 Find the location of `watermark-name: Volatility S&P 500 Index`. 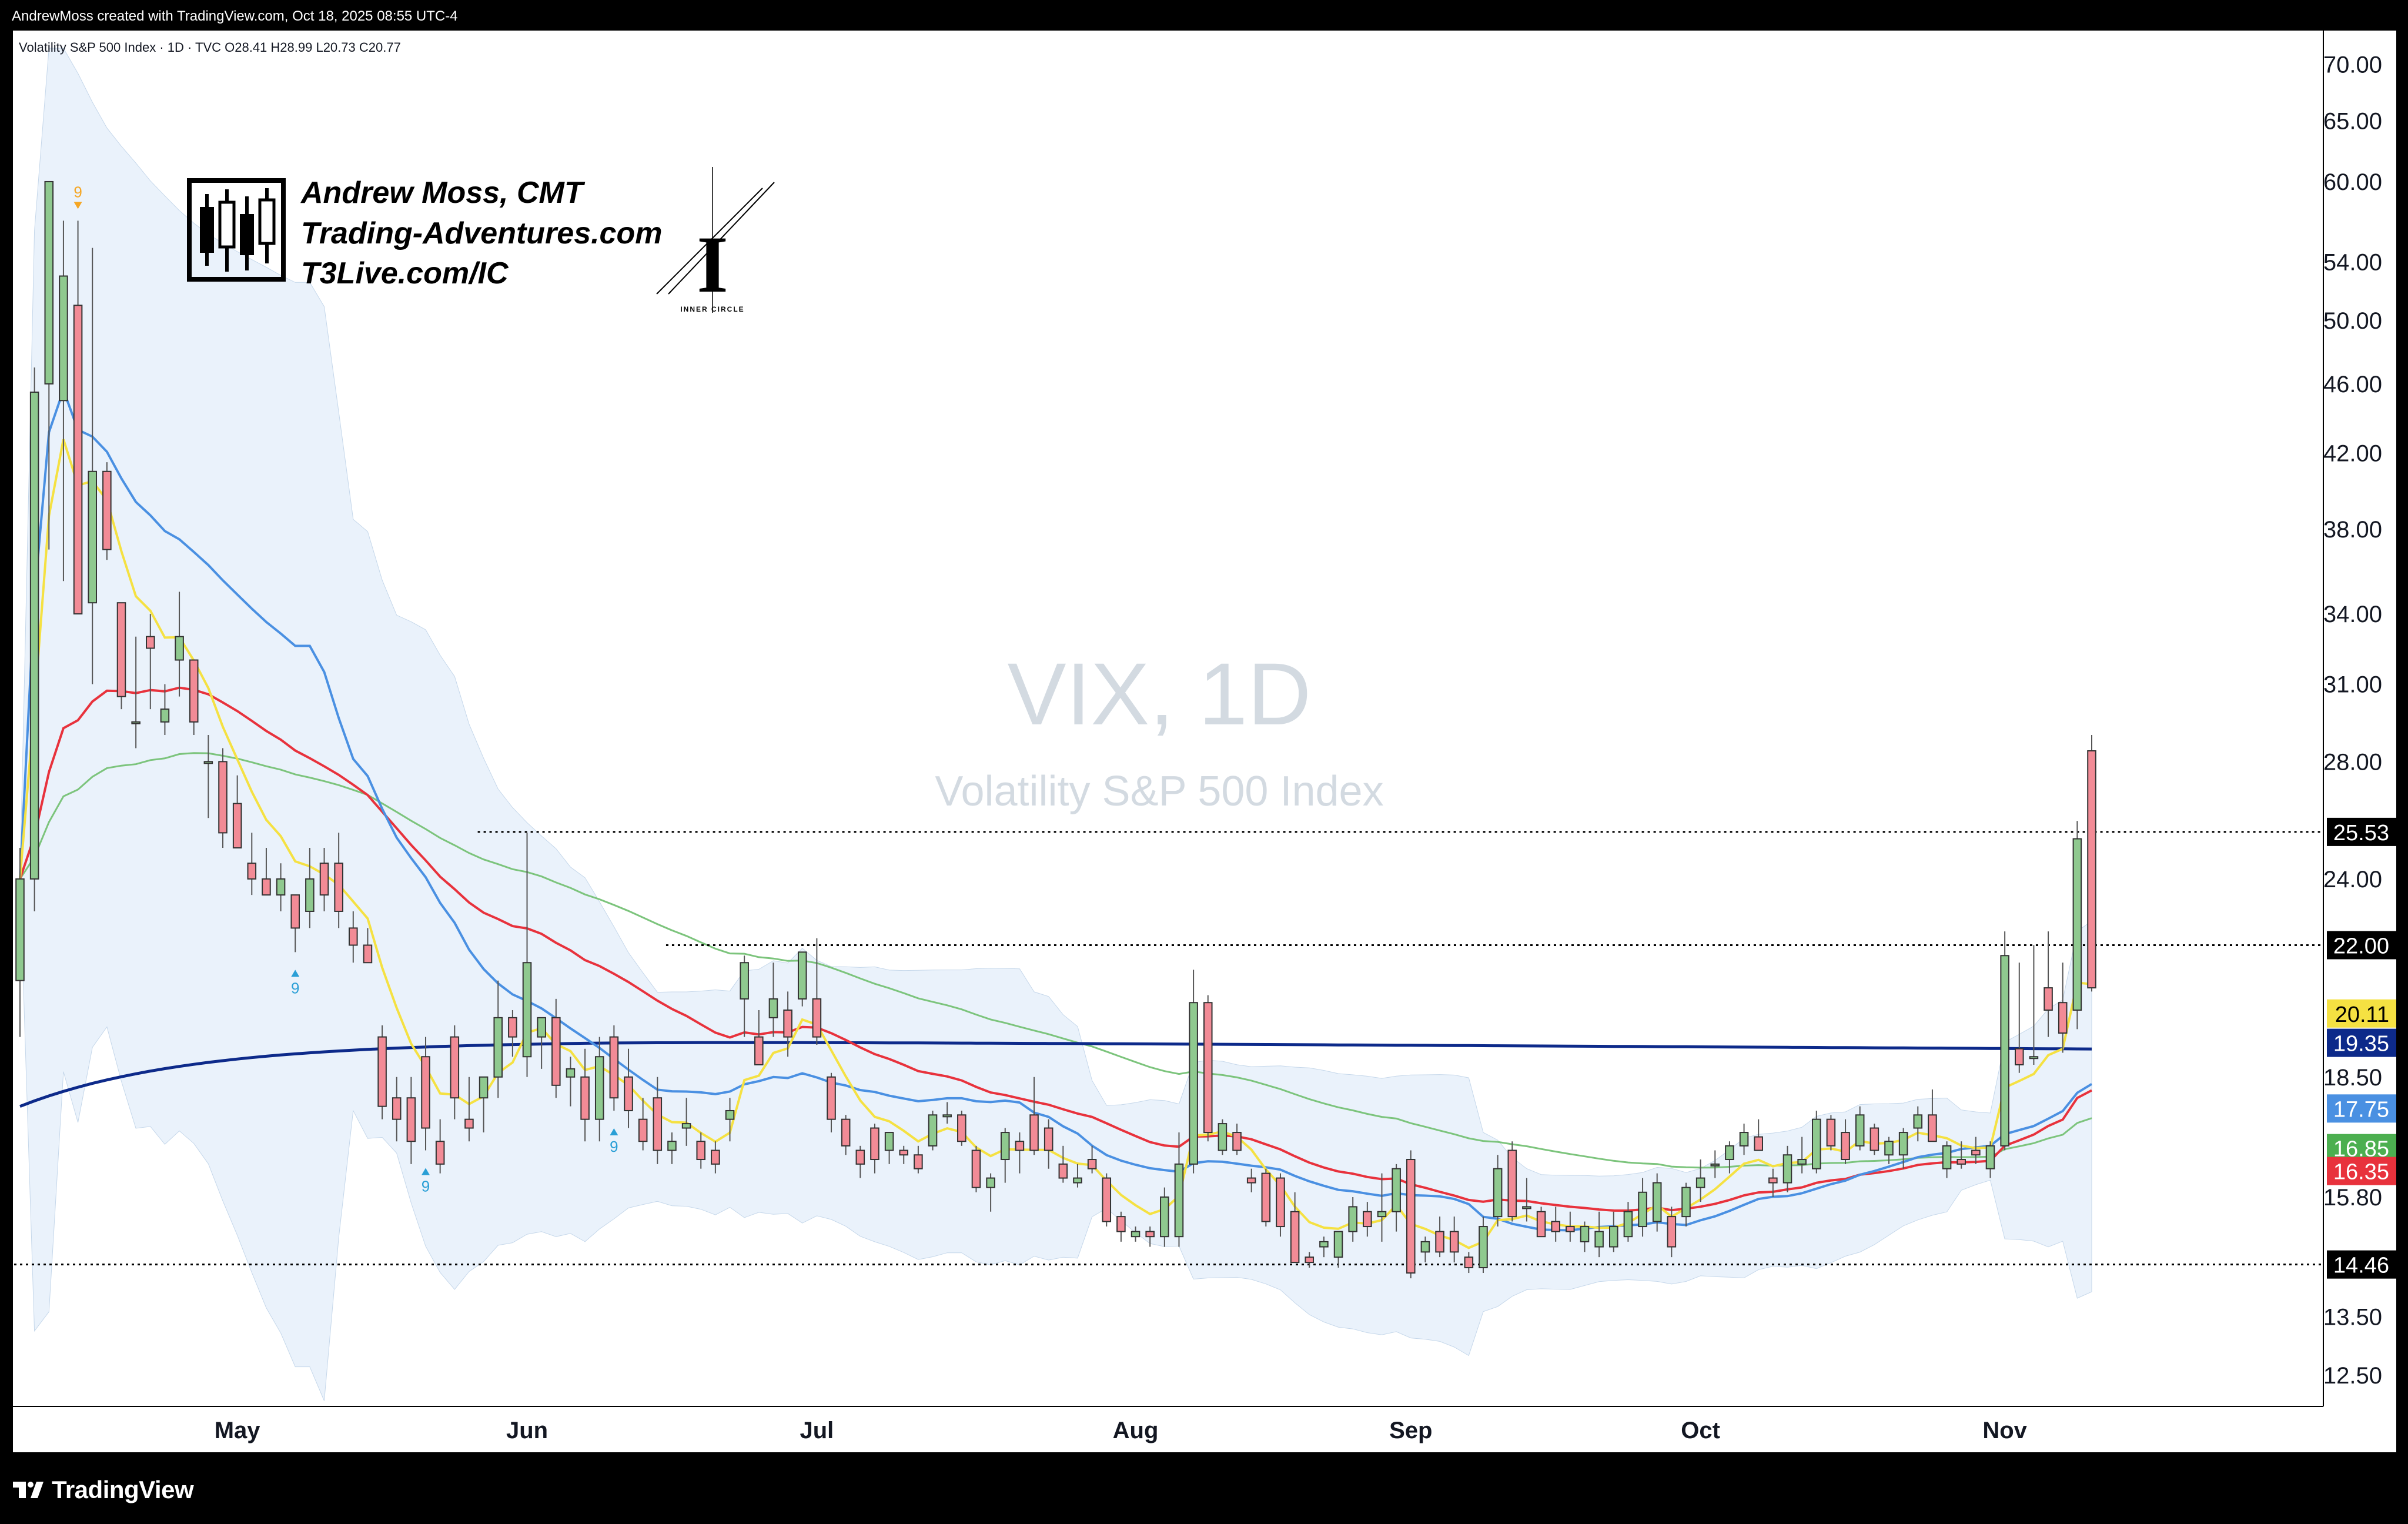

watermark-name: Volatility S&P 500 Index is located at coordinates (1159, 791).